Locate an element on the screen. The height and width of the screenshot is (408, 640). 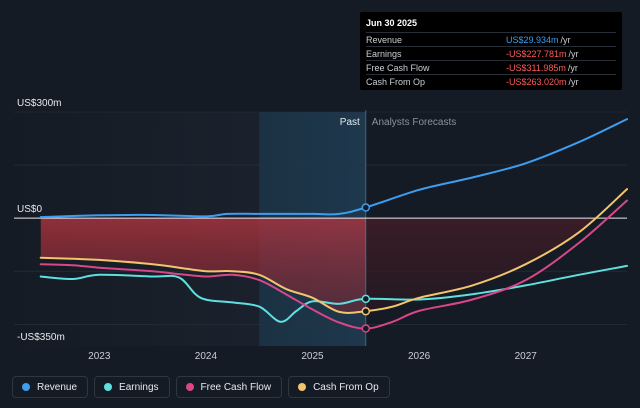
highlight-point-free-cash-flow is located at coordinates (366, 328).